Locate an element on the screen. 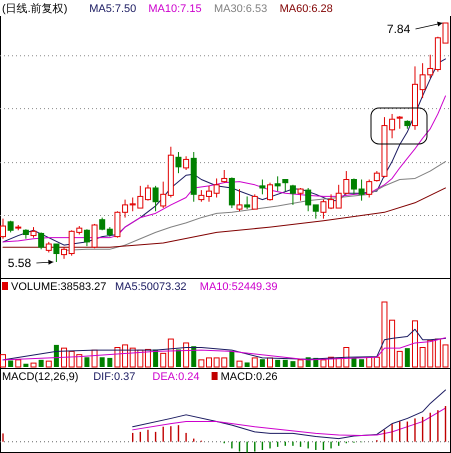  candlestick is located at coordinates (262, 187).